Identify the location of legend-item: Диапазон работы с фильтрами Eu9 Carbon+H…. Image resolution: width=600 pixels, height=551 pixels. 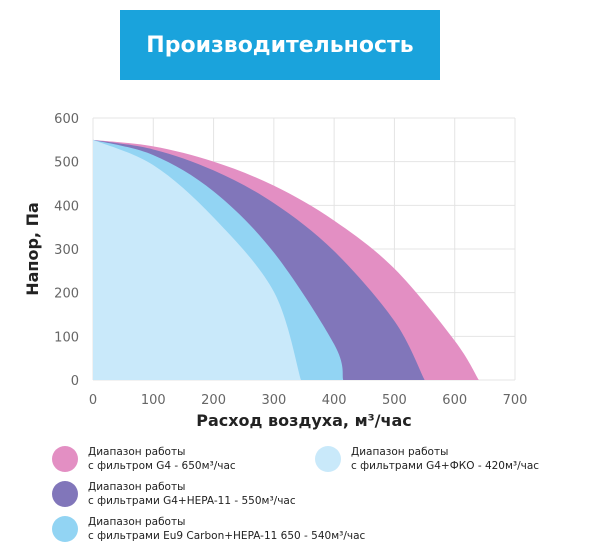
(208, 529).